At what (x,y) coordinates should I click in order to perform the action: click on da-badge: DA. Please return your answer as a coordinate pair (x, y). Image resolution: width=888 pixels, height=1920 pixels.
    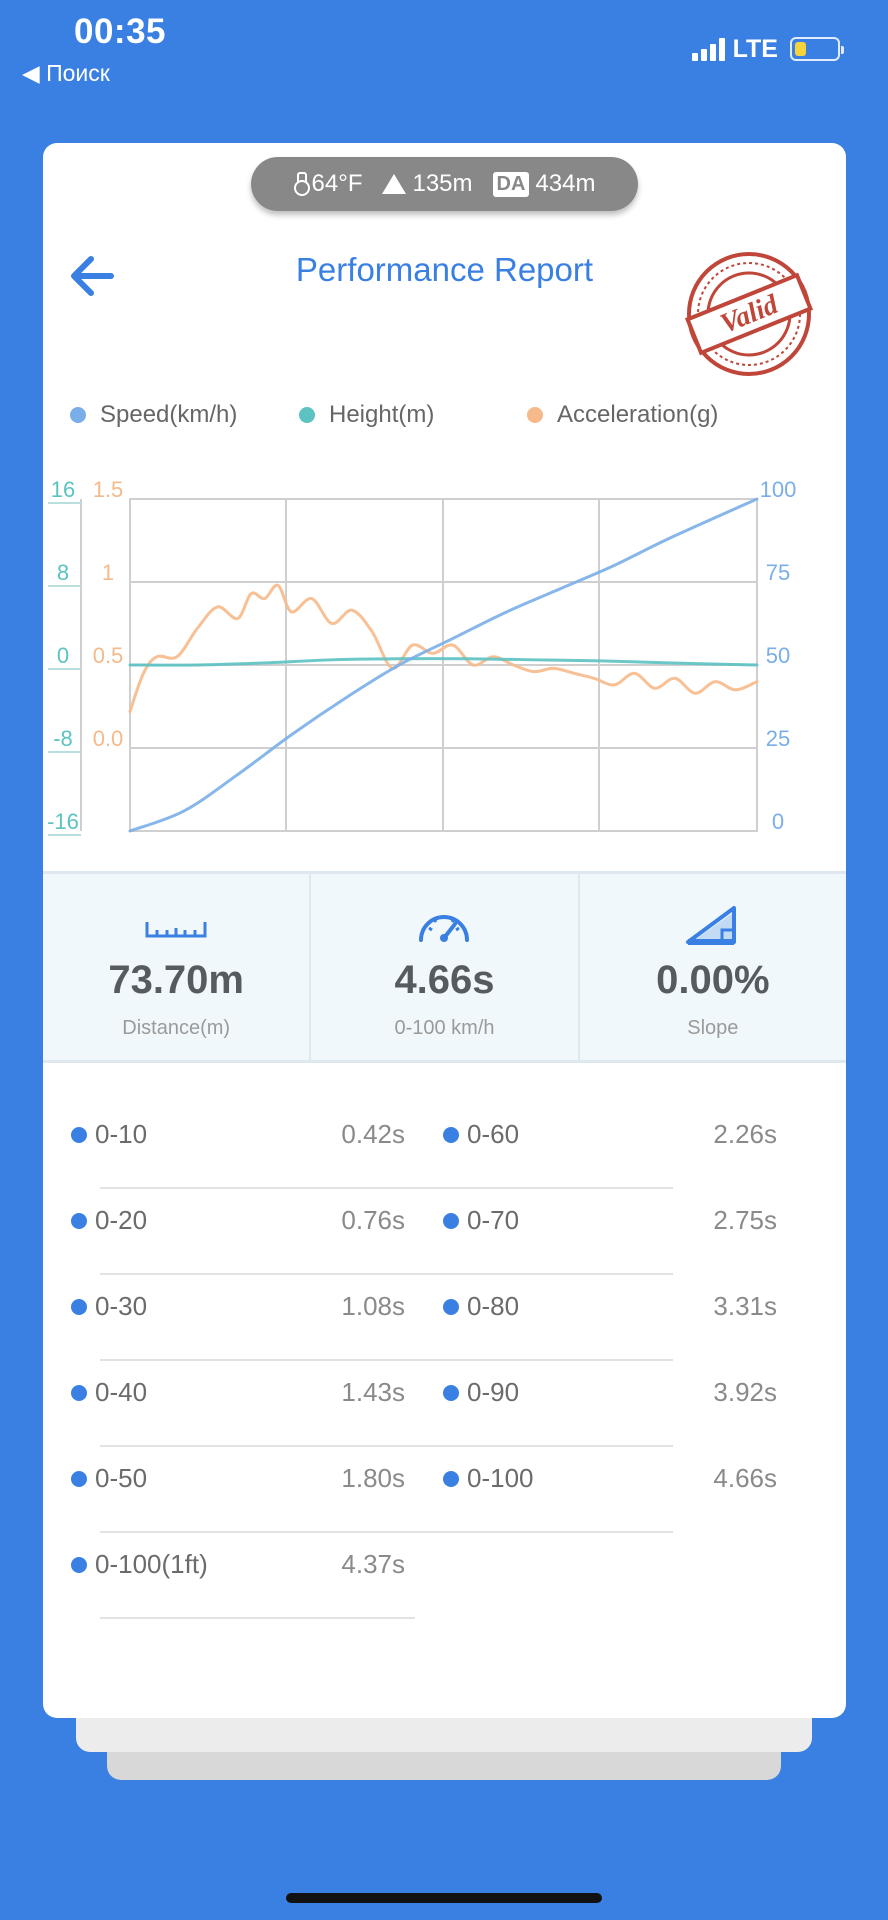
    Looking at the image, I should click on (511, 184).